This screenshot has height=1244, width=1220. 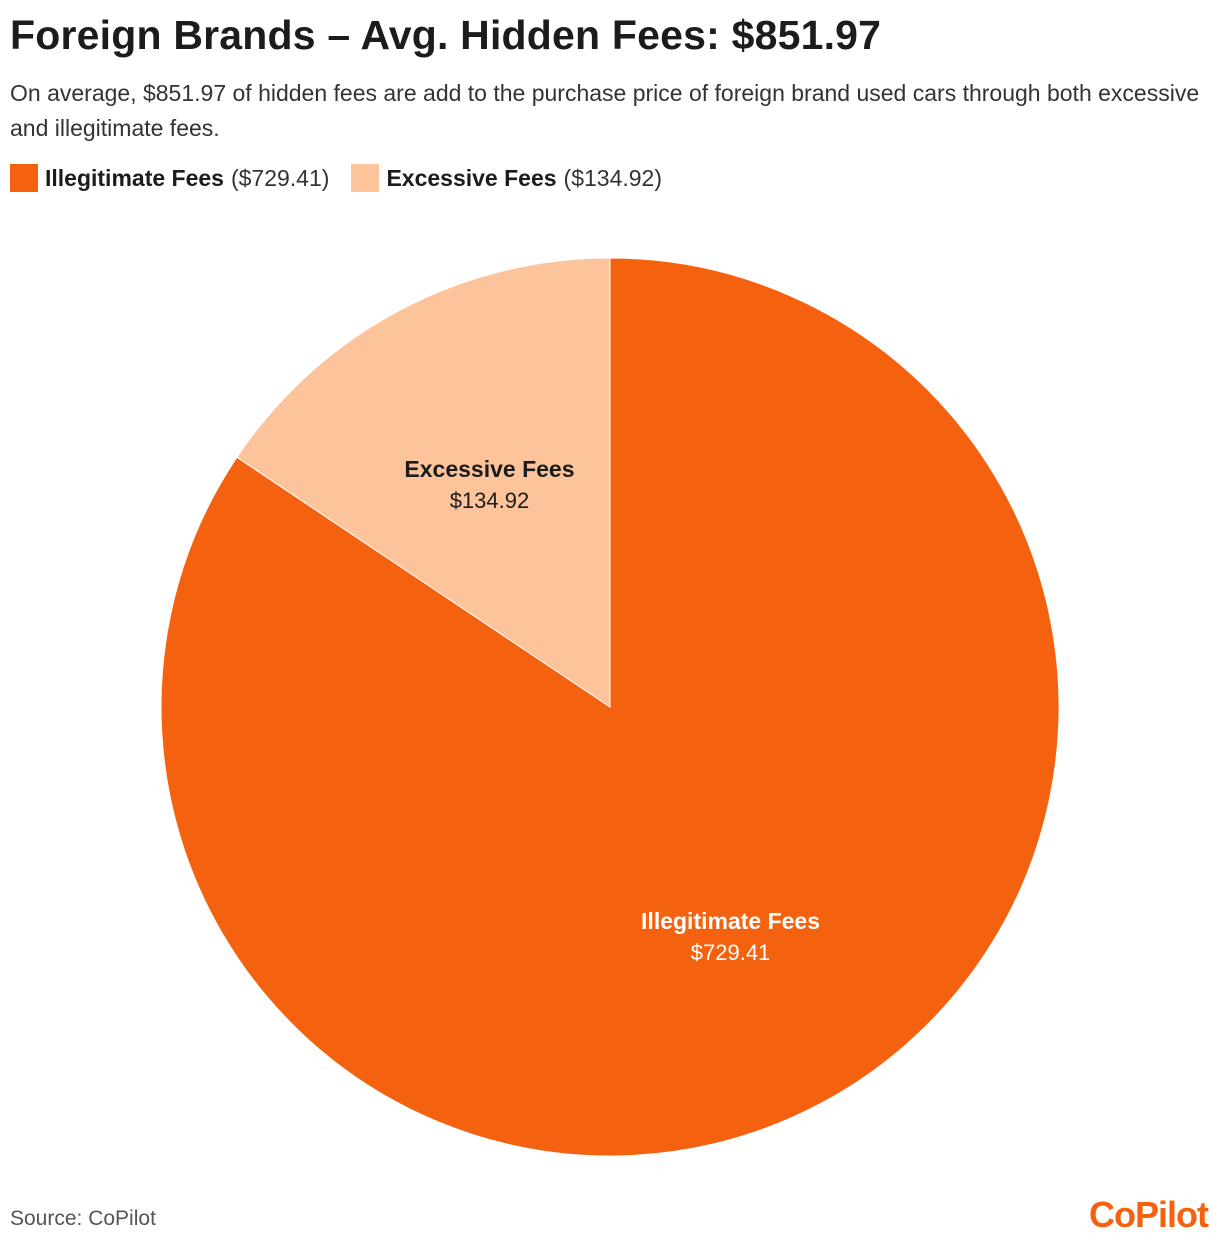 I want to click on slice-value-illegitimate-fees: $729.41, so click(x=731, y=952).